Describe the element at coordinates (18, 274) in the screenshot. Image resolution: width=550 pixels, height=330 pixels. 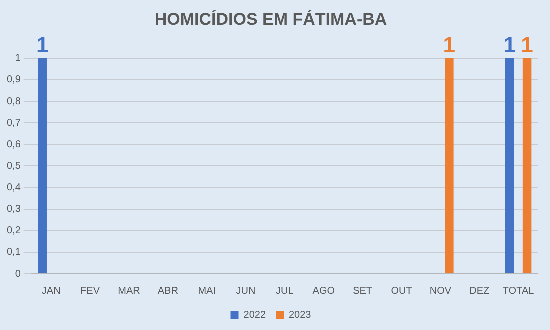
I see `y-tick-label: 0` at that location.